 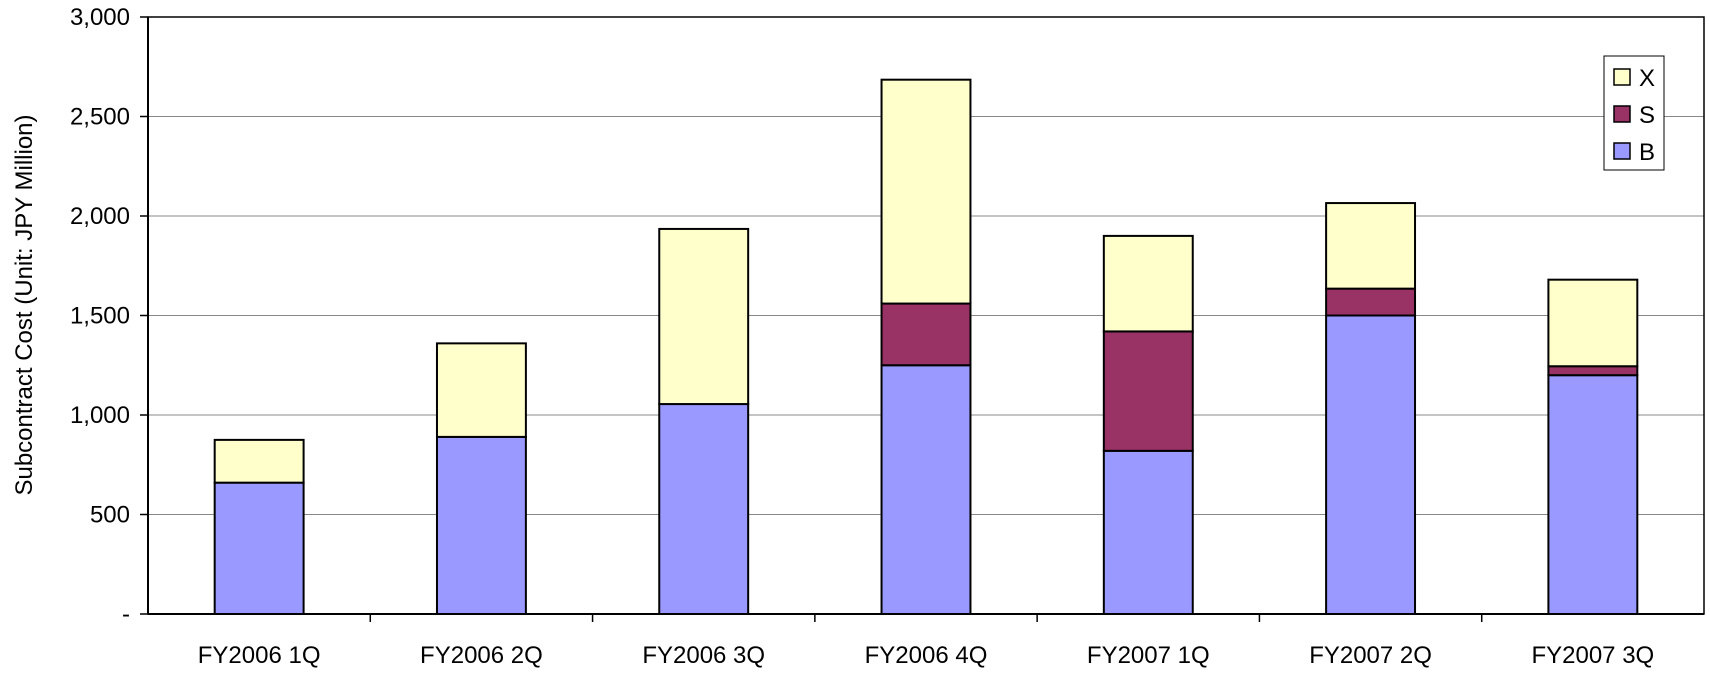 I want to click on x-tick-label: FY2007 1Q, so click(x=1148, y=655).